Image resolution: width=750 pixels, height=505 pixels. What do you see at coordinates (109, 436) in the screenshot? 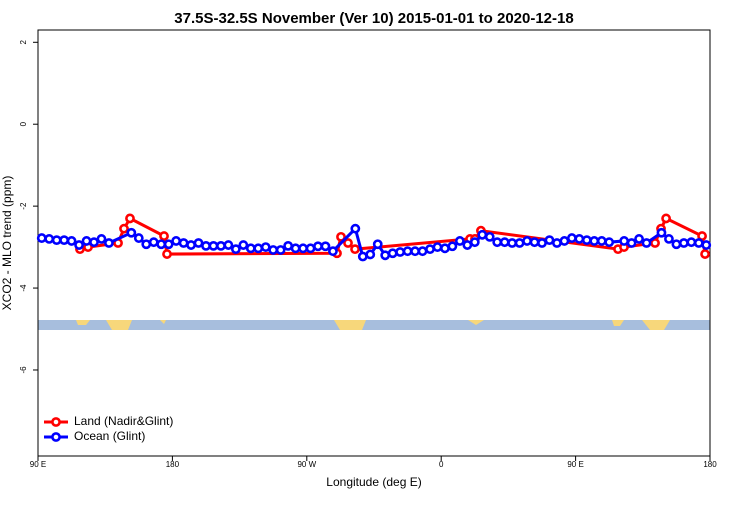
I see `legend-label: Ocean (Glint)` at bounding box center [109, 436].